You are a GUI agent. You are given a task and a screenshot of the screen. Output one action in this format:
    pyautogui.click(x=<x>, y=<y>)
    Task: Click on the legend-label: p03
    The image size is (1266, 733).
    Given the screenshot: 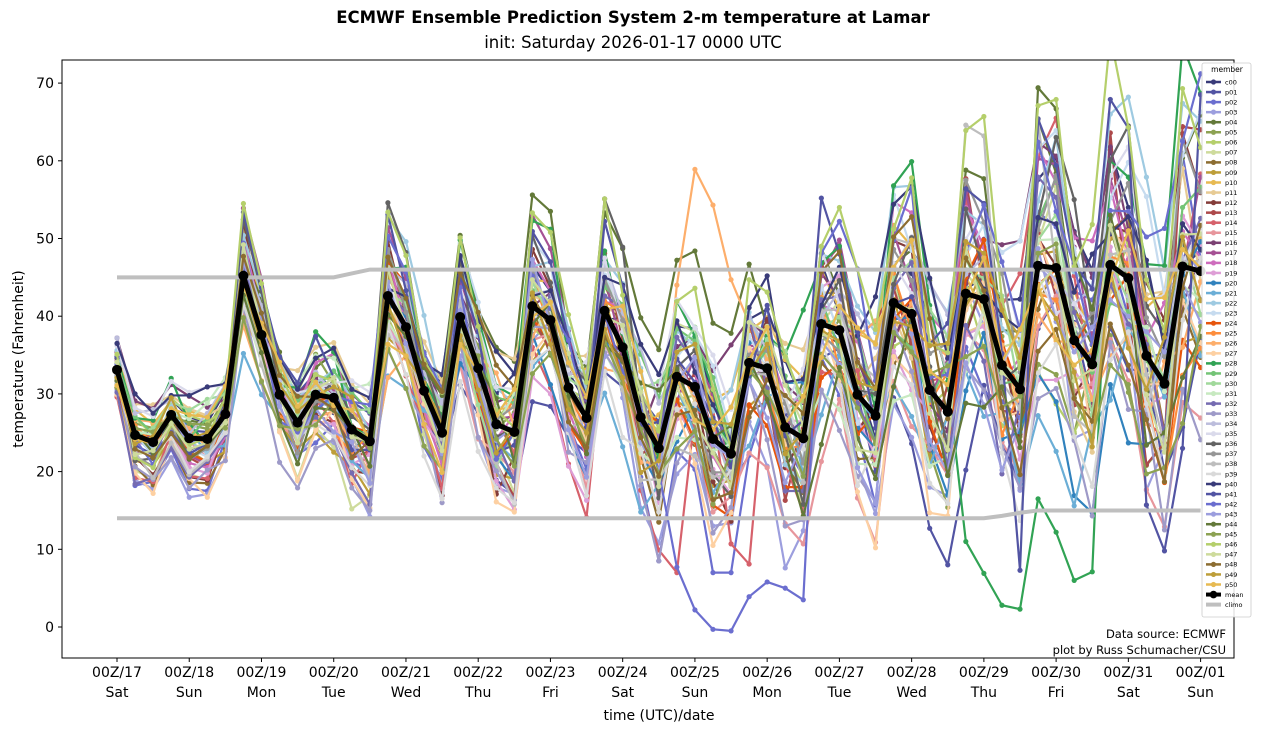 What is the action you would take?
    pyautogui.click(x=1231, y=112)
    